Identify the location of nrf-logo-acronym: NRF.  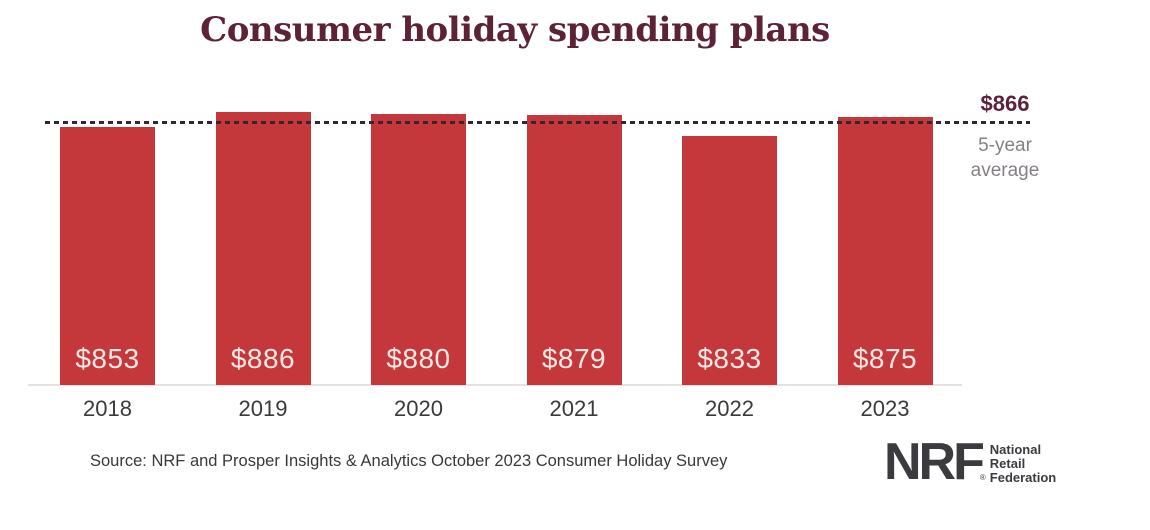
(934, 462).